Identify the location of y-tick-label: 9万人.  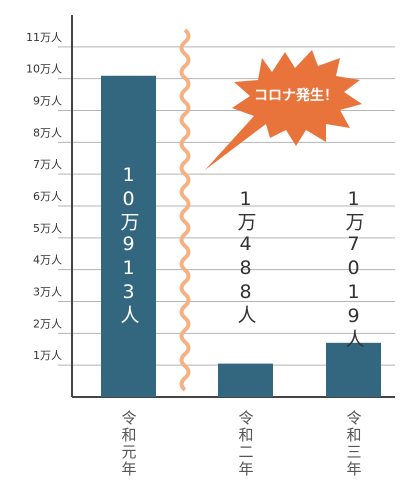
(47, 101).